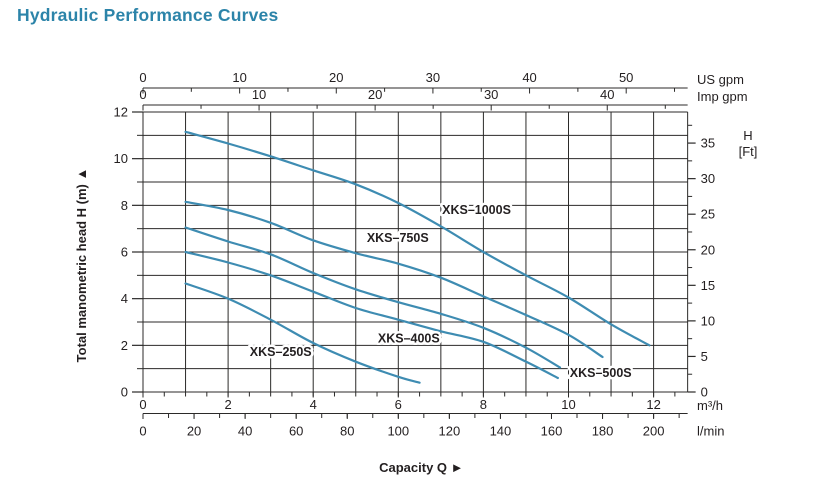  Describe the element at coordinates (626, 77) in the screenshot. I see `svg-text: 50` at that location.